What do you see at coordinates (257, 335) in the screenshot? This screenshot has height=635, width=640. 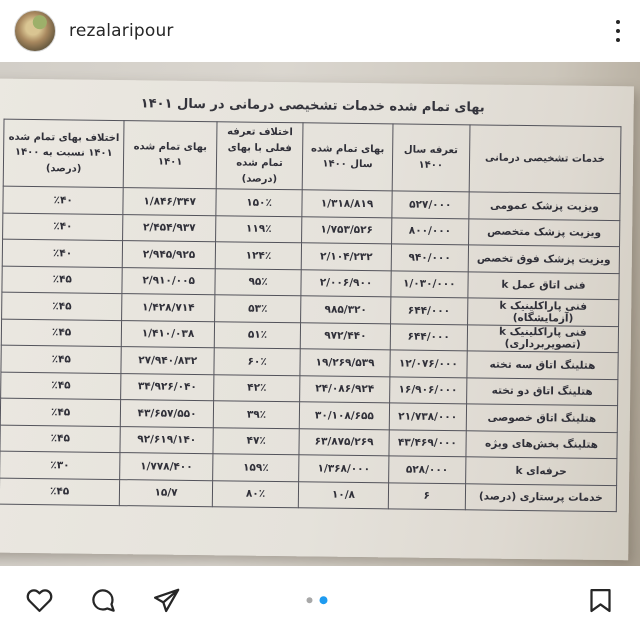 I see `value-cell: ۵۱٪` at bounding box center [257, 335].